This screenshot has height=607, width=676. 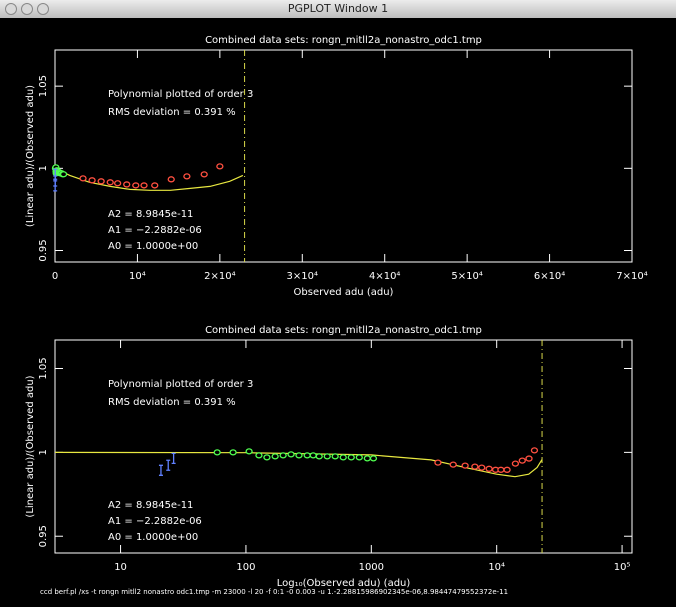 What do you see at coordinates (302, 276) in the screenshot?
I see `x-tick-label: 3×10⁴` at bounding box center [302, 276].